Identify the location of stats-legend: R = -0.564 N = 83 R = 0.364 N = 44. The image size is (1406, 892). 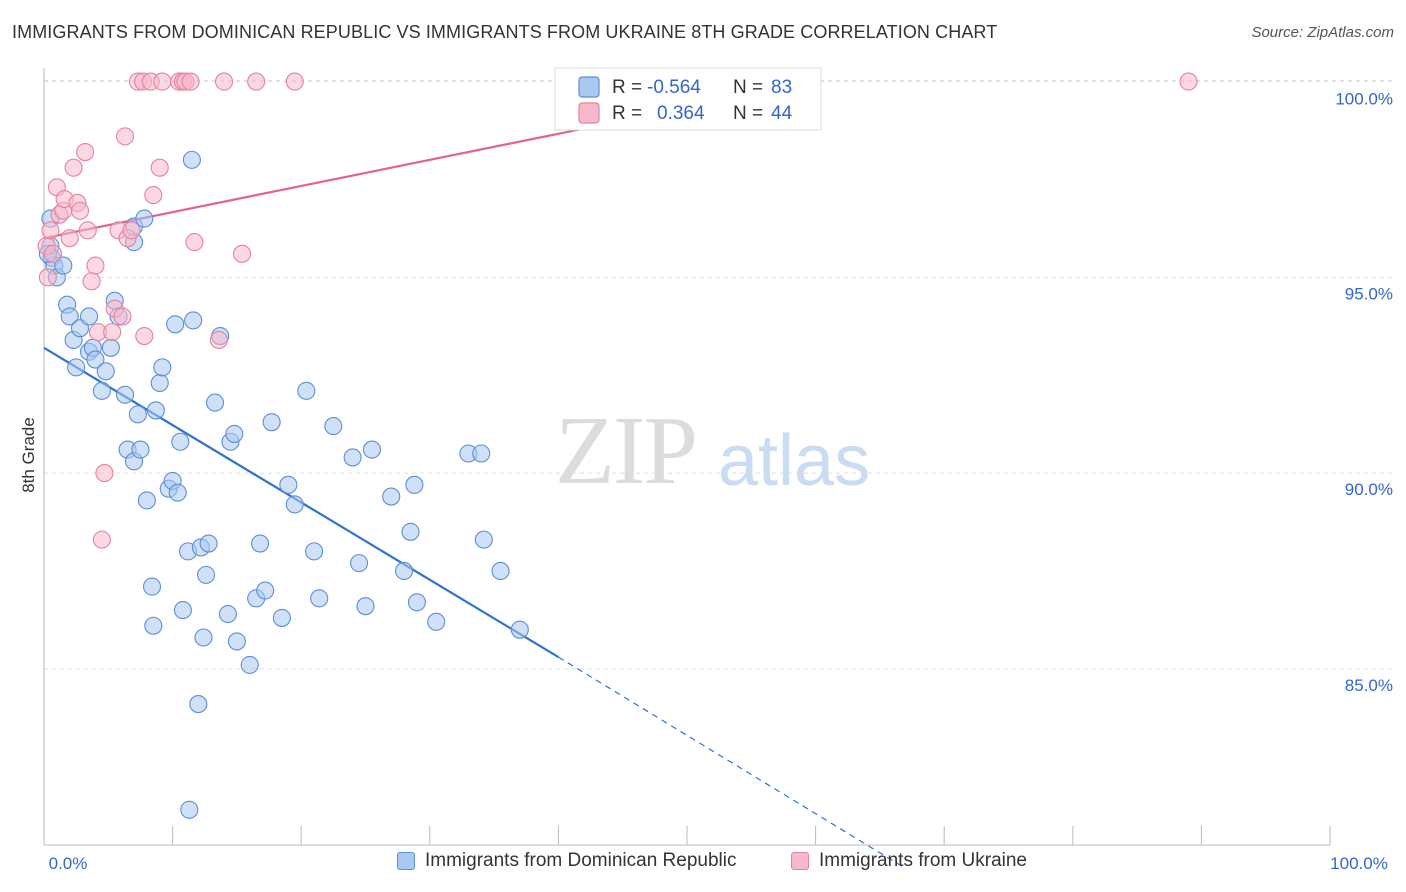
(688, 99).